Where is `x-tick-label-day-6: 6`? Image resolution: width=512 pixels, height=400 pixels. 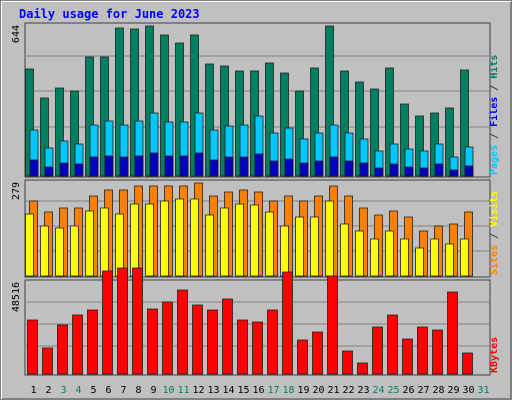 x-tick-label-day-6: 6 is located at coordinates (108, 390).